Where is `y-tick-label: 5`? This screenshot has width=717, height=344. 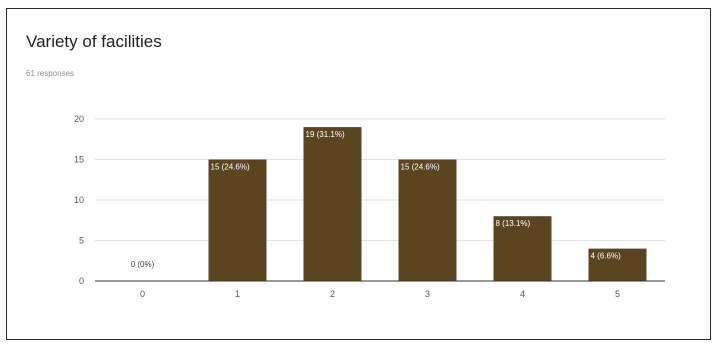
y-tick-label: 5 is located at coordinates (81, 241).